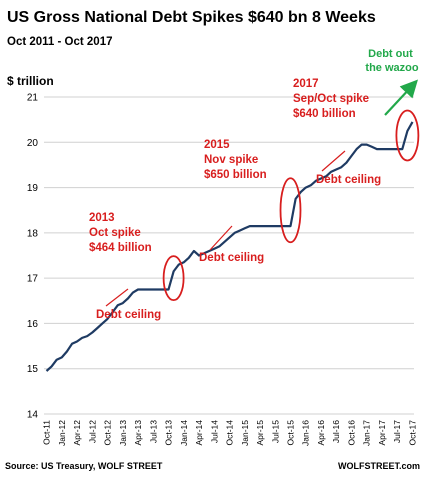 The height and width of the screenshot is (480, 425). I want to click on debt-ceiling-2013-connector, so click(117, 297).